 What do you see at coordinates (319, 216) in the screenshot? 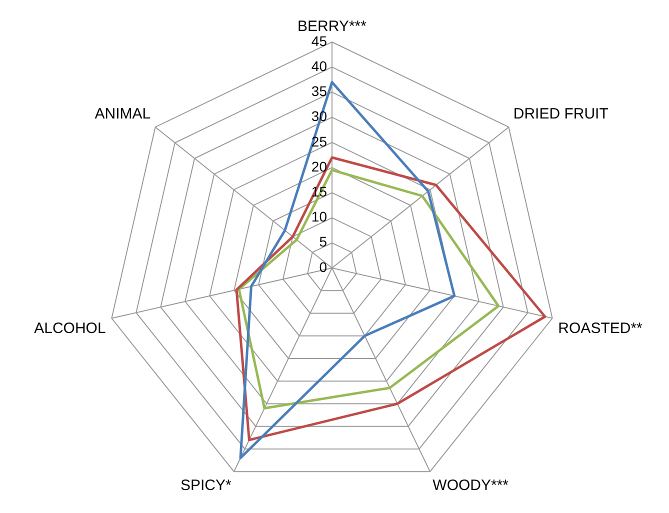
I see `y-tick-label: 10` at bounding box center [319, 216].